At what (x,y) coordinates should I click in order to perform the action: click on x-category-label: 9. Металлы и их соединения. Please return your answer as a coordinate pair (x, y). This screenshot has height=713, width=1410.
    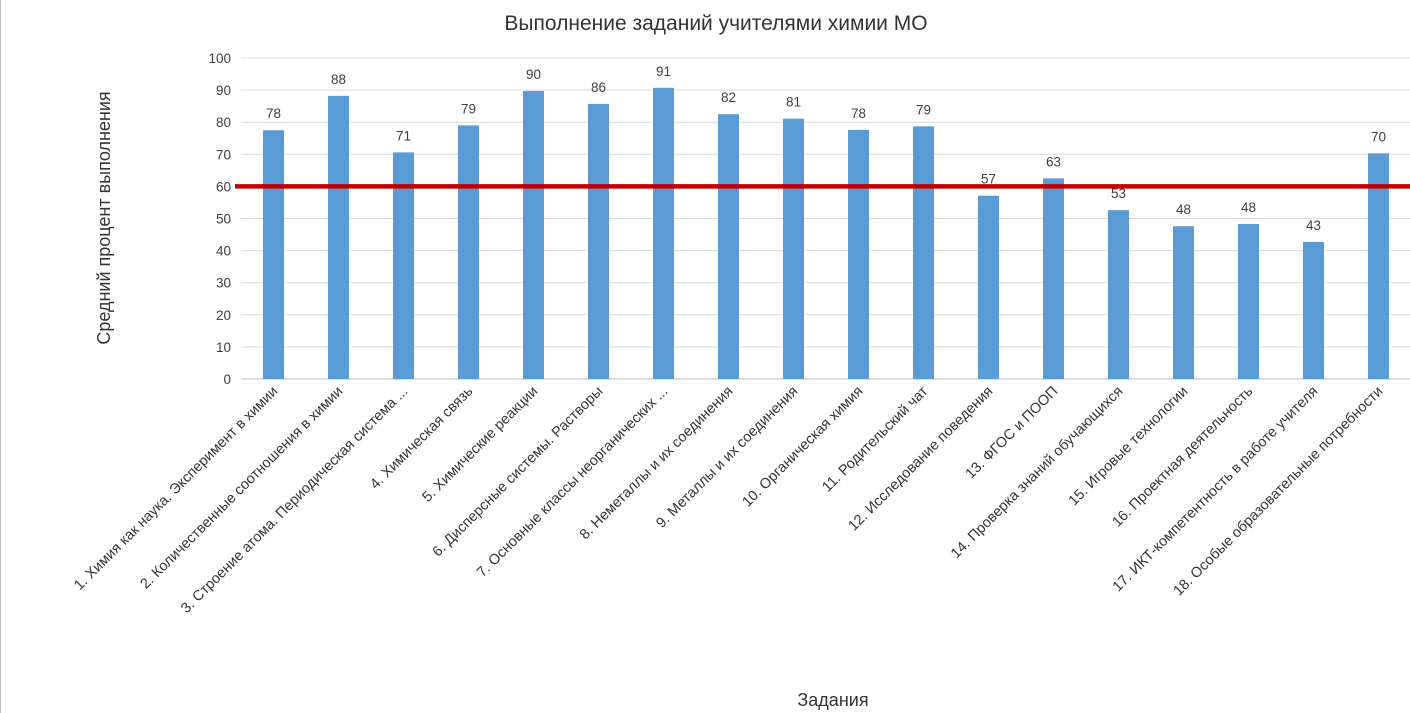
    Looking at the image, I should click on (727, 458).